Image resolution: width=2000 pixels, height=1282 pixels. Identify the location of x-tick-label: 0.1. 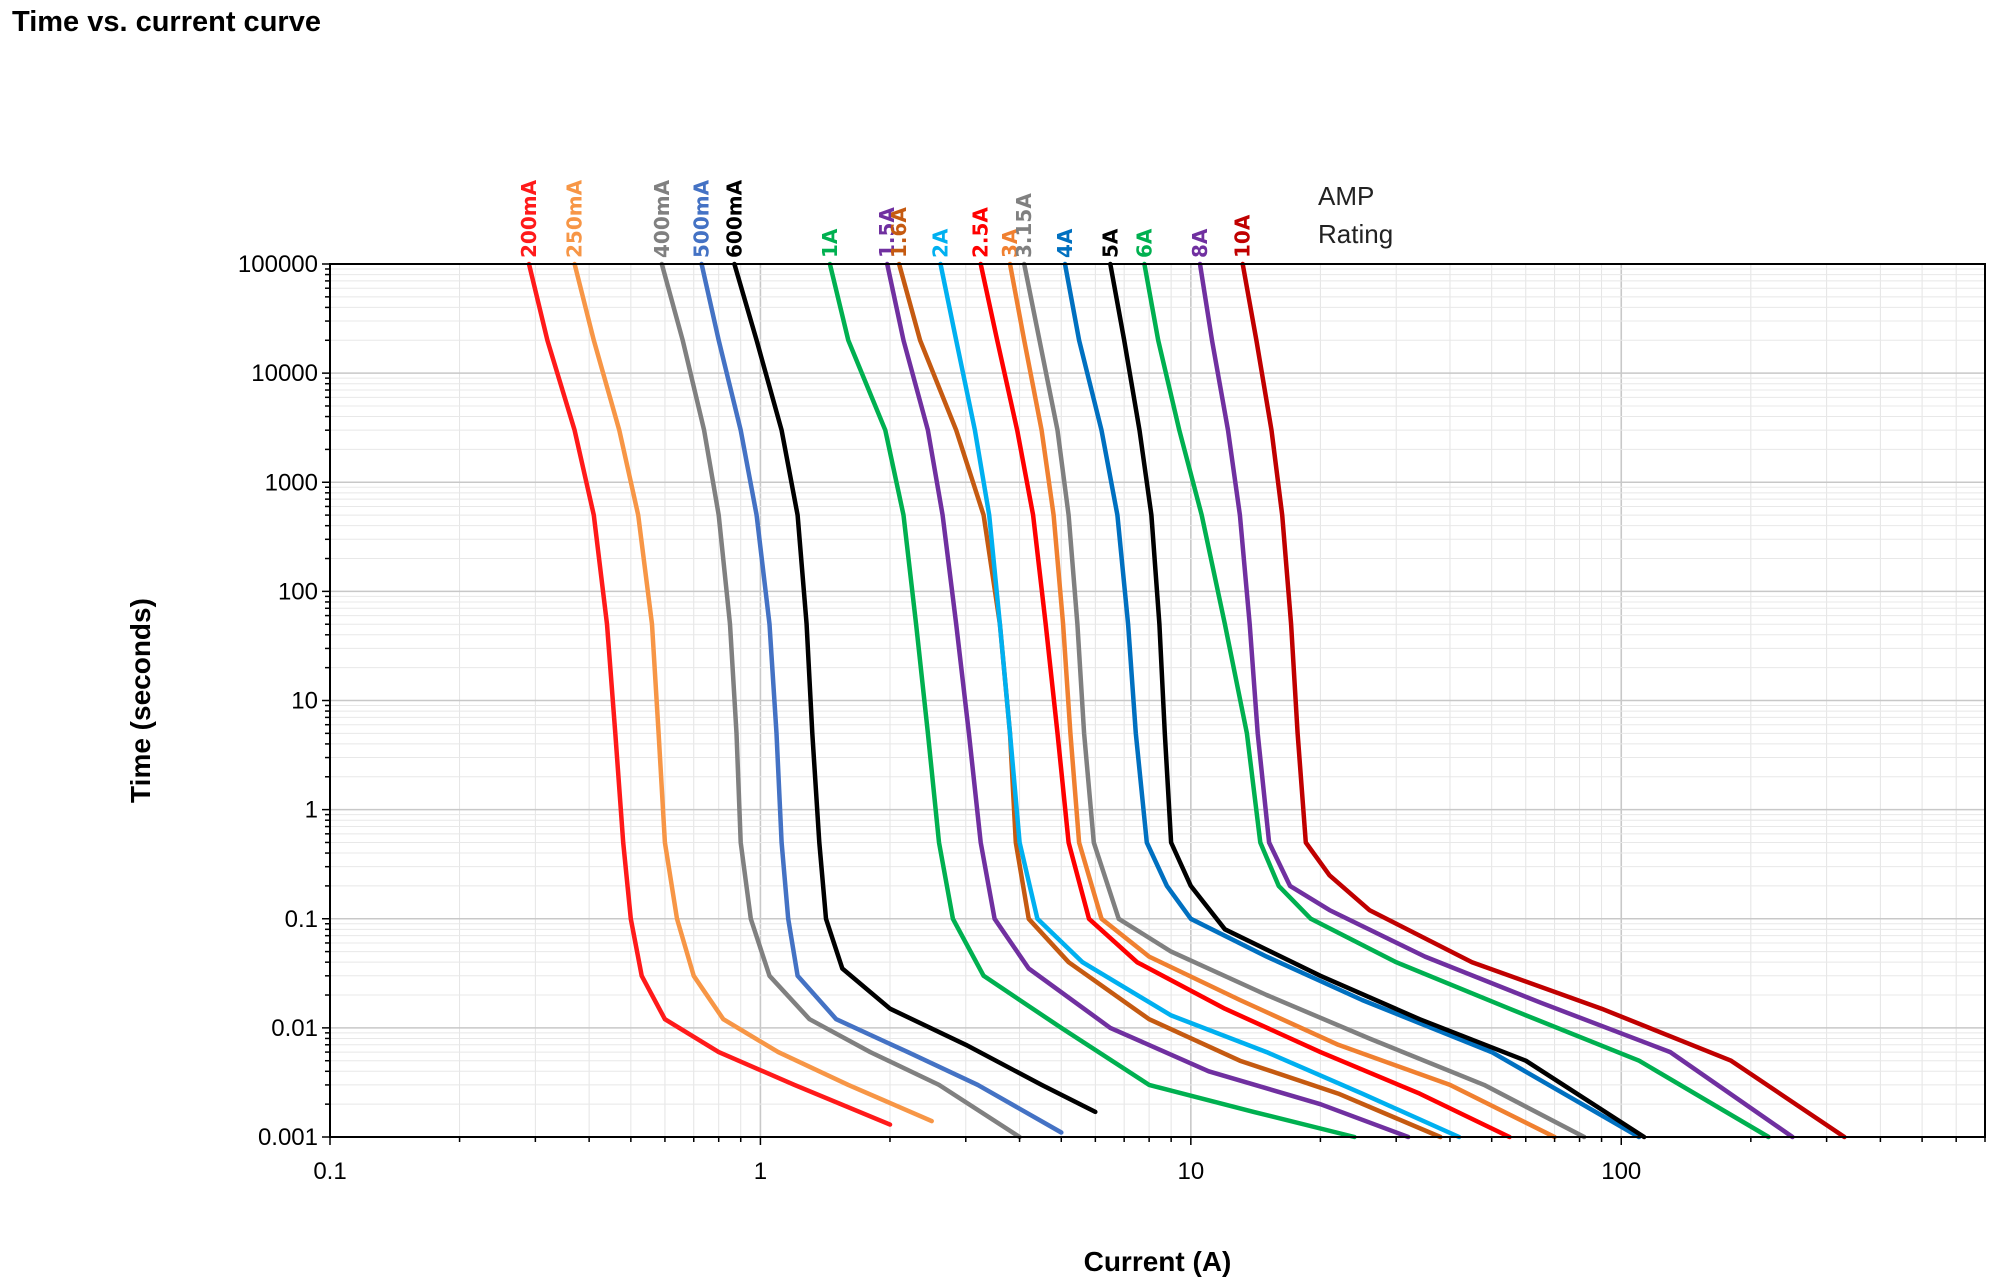
(329, 1171).